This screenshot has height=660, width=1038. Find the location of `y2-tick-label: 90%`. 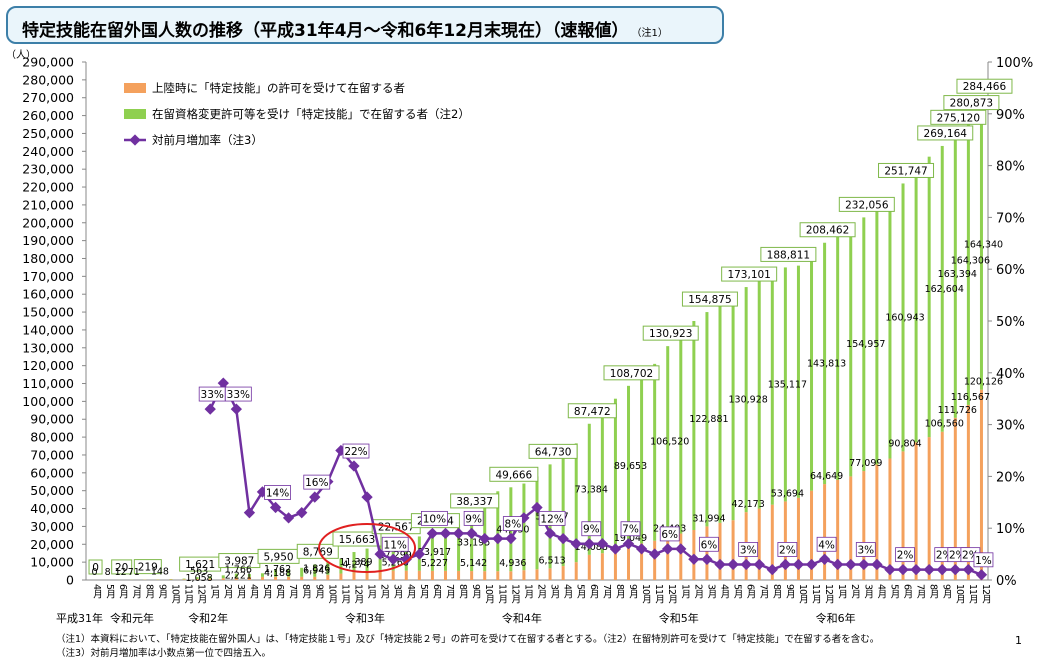

y2-tick-label: 90% is located at coordinates (1010, 115).